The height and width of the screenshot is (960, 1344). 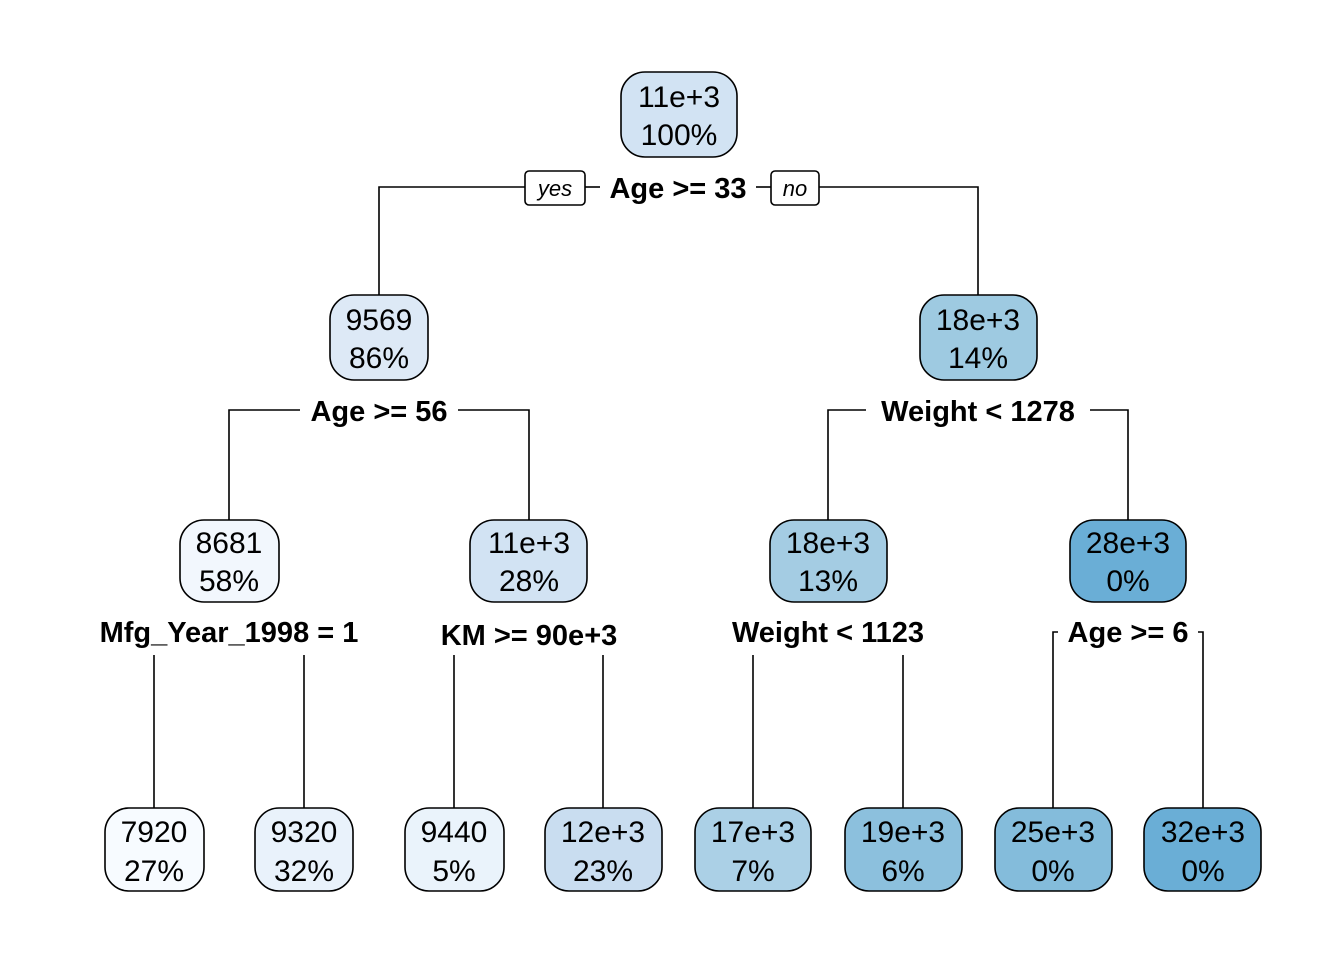 I want to click on leaf-1-pct: 27%, so click(x=154, y=871).